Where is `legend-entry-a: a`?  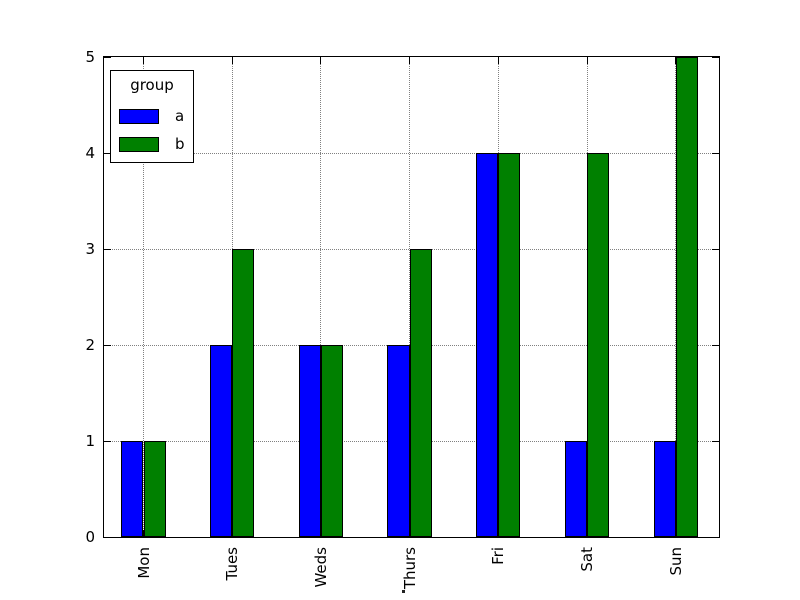 legend-entry-a: a is located at coordinates (156, 116).